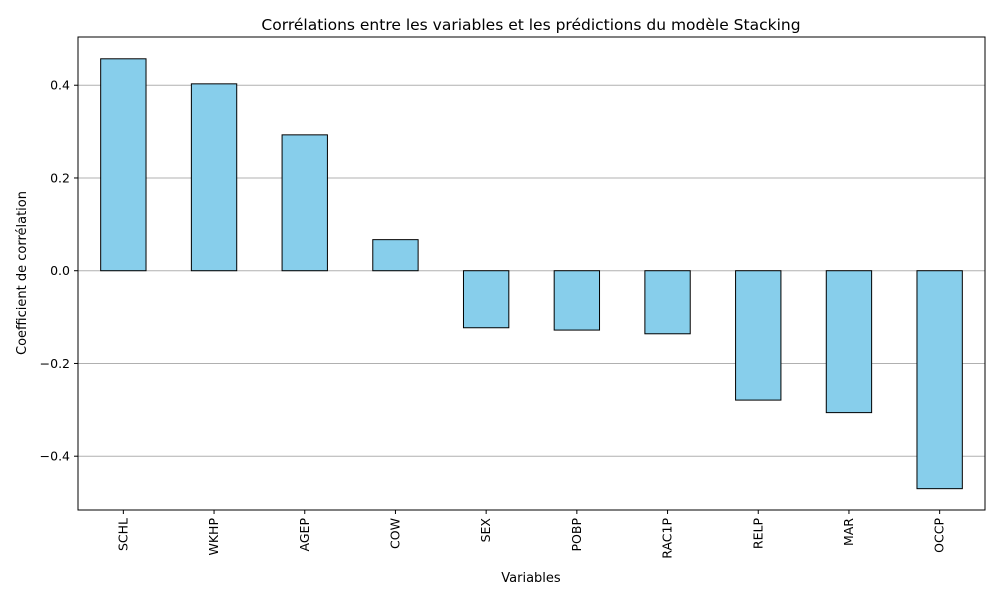  I want to click on x-tick-label: MAR, so click(848, 532).